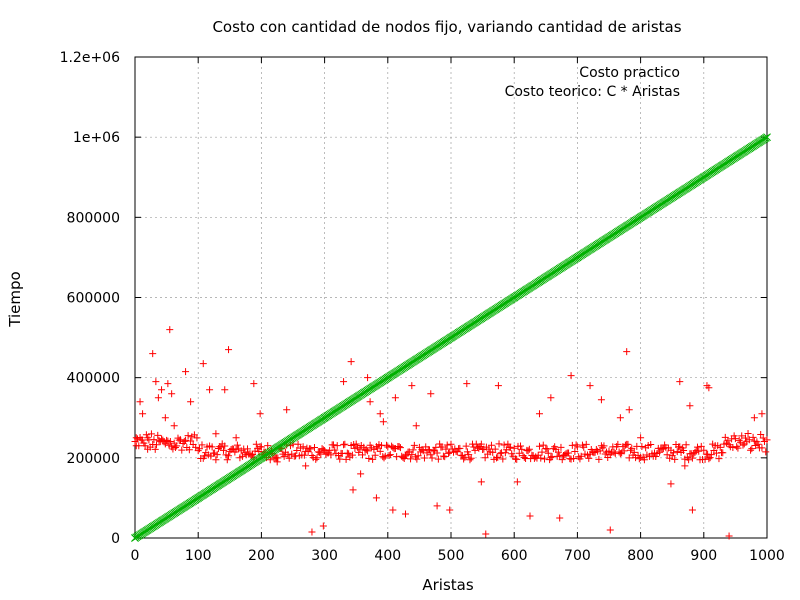 This screenshot has height=600, width=800. I want to click on x-tick-label: 900, so click(703, 556).